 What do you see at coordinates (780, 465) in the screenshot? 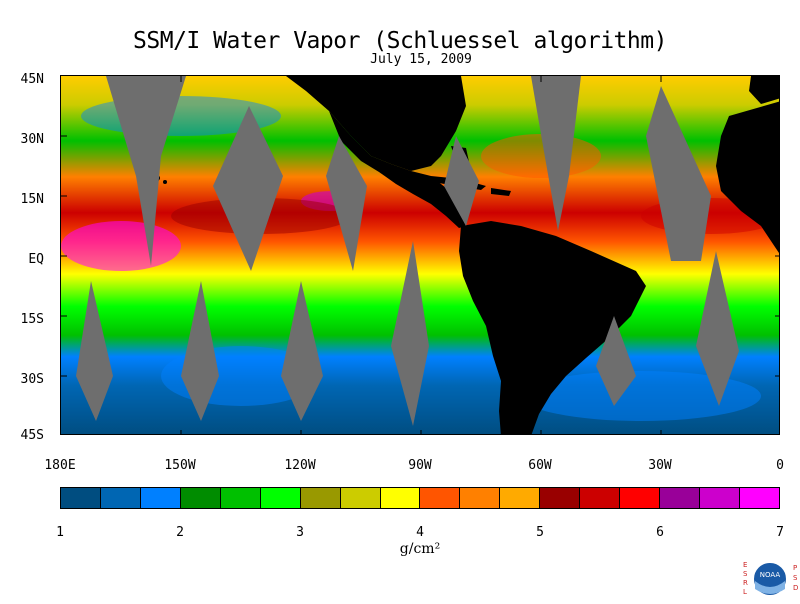
I see `lon-label-0: 0` at bounding box center [780, 465].